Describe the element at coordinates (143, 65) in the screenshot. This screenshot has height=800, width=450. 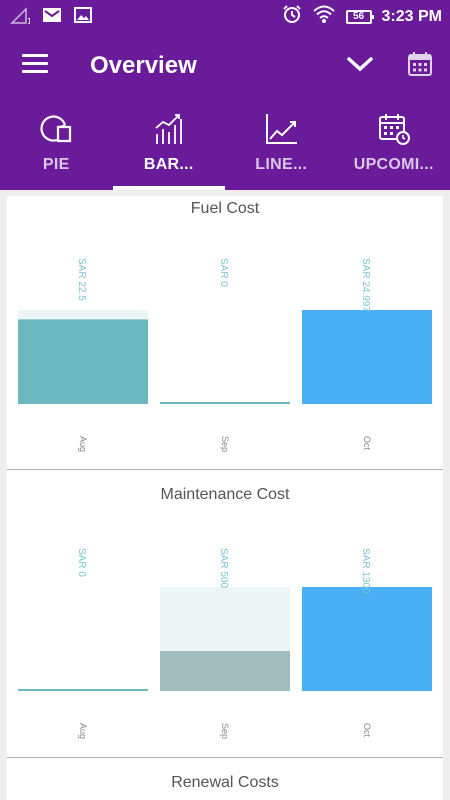
I see `page-title: Overview` at that location.